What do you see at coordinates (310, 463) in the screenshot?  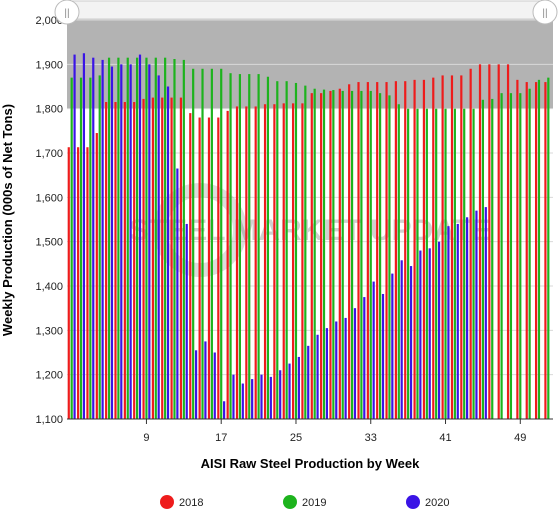 I see `x-axis-title: AISI Raw Steel Production by Week` at bounding box center [310, 463].